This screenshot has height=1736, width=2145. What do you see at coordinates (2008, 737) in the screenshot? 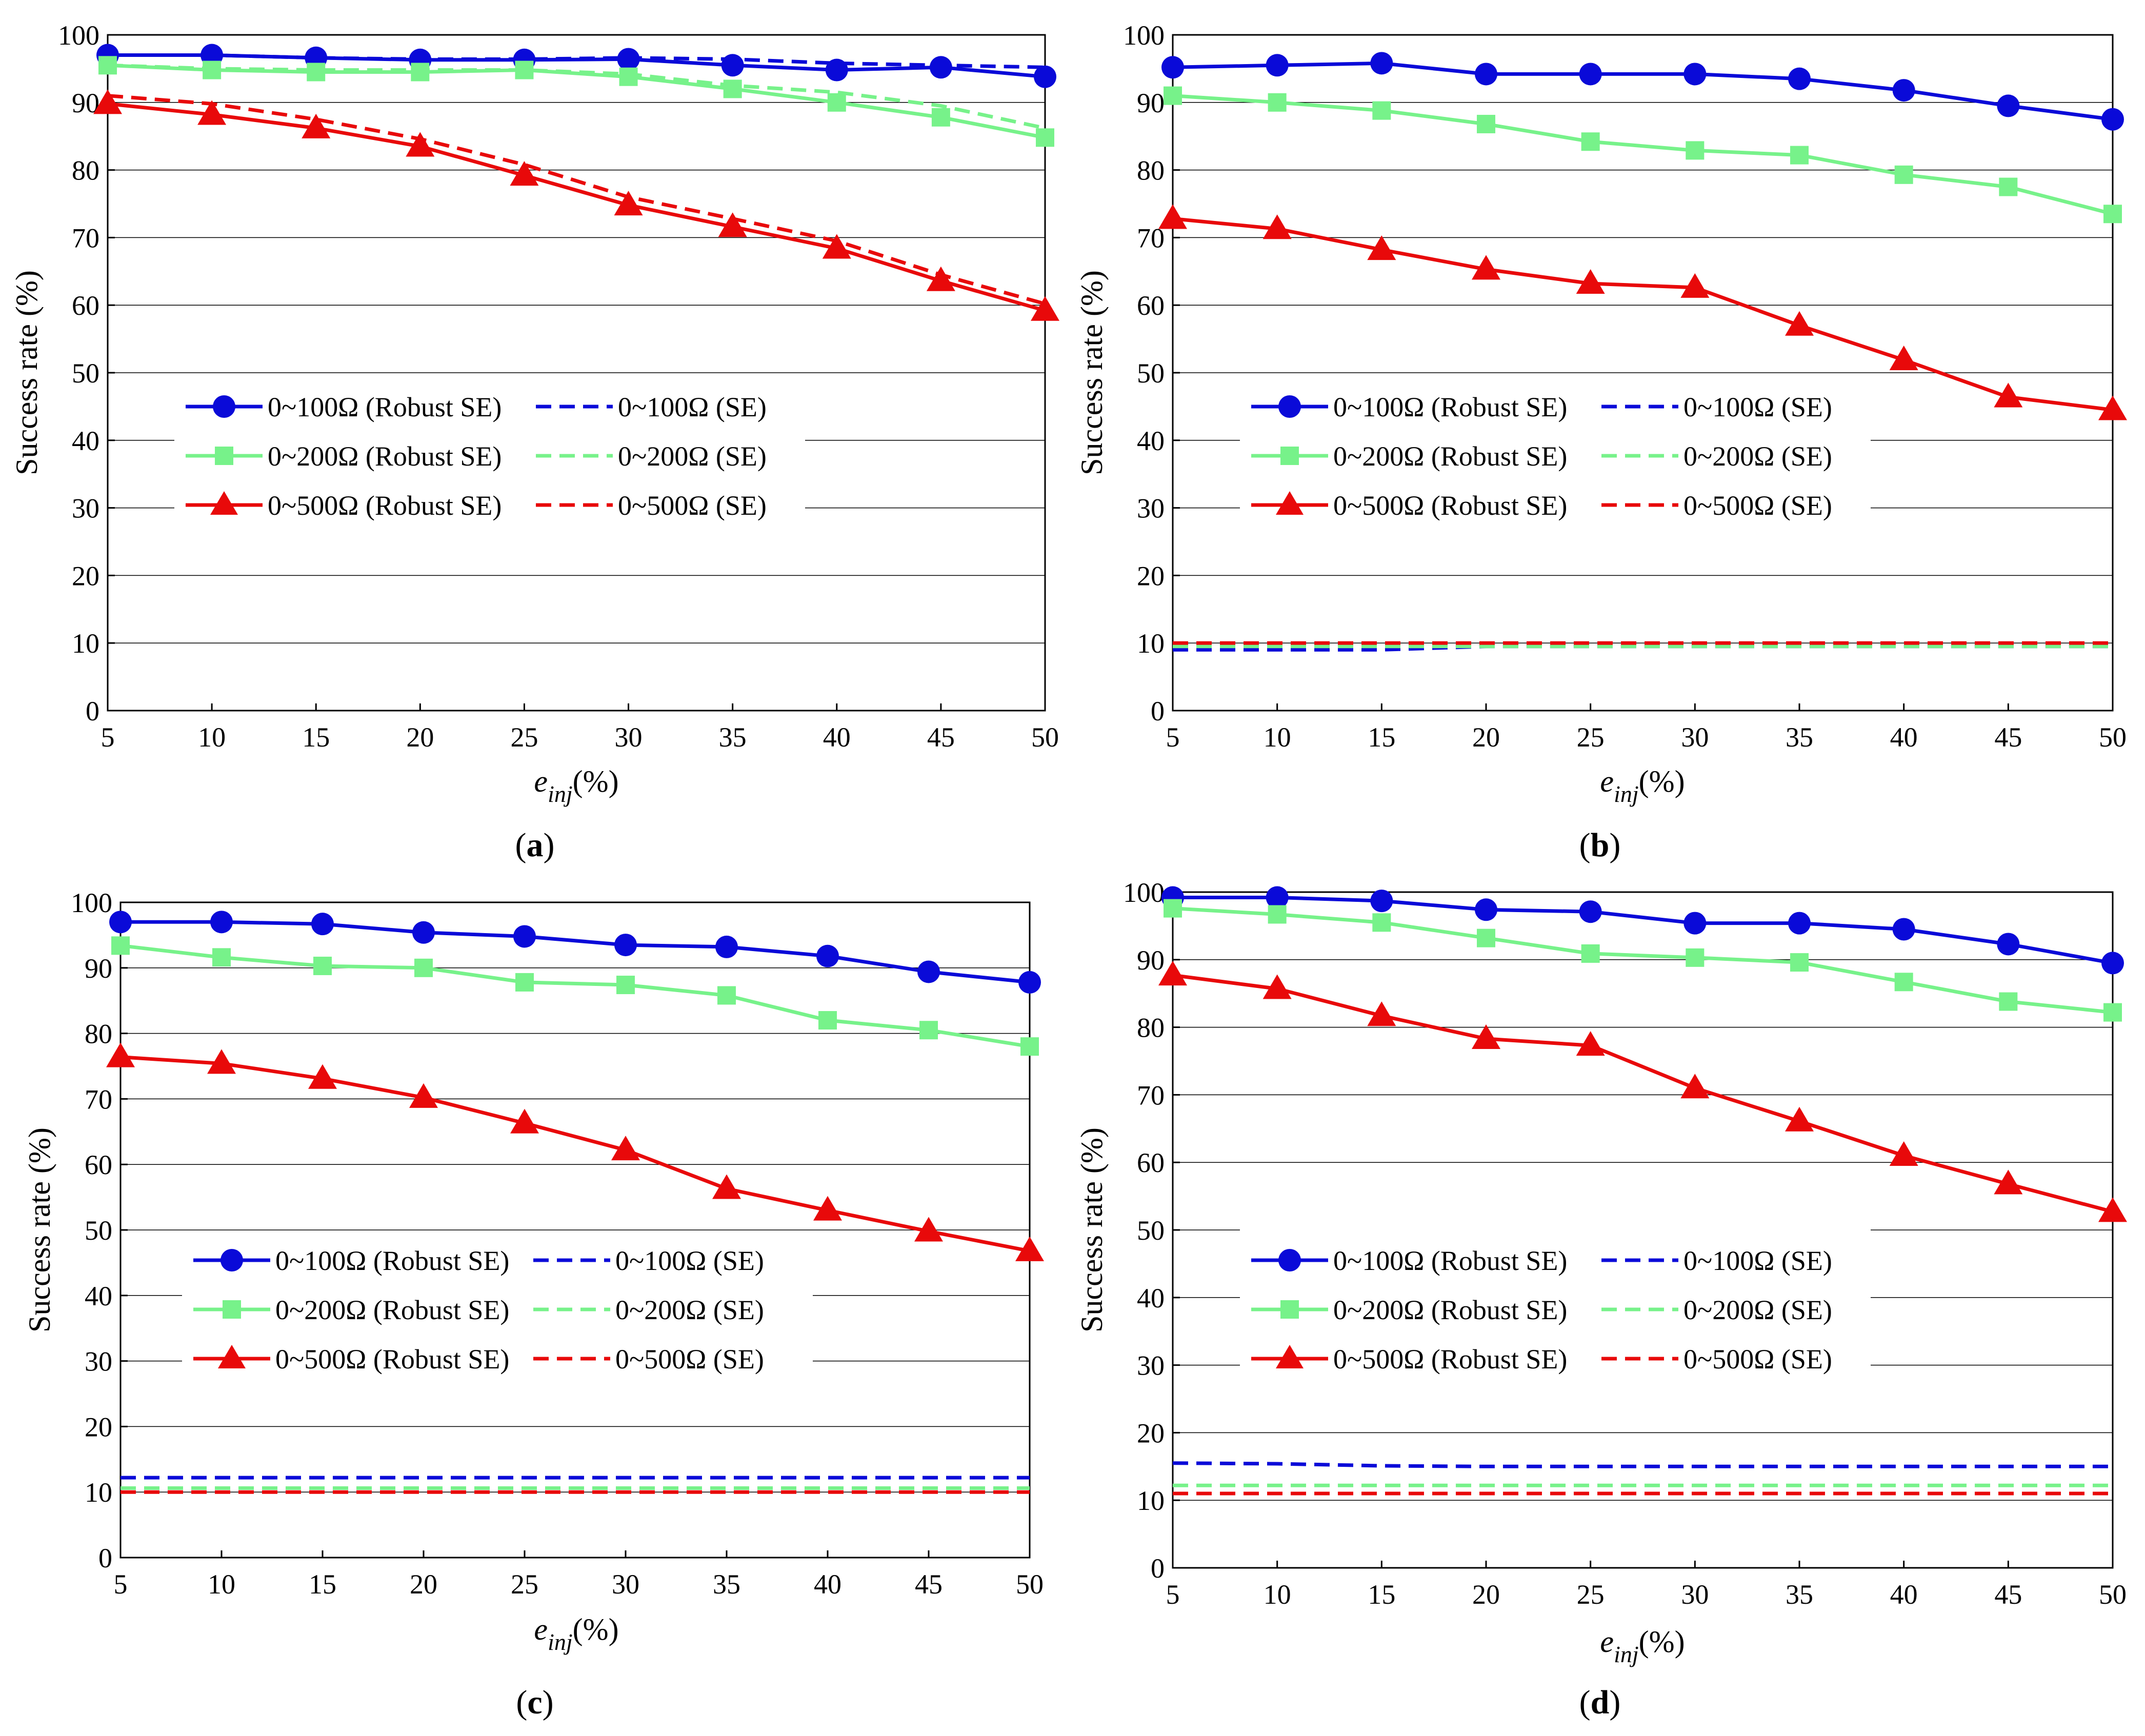
I see `x-tick-label: 45` at bounding box center [2008, 737].